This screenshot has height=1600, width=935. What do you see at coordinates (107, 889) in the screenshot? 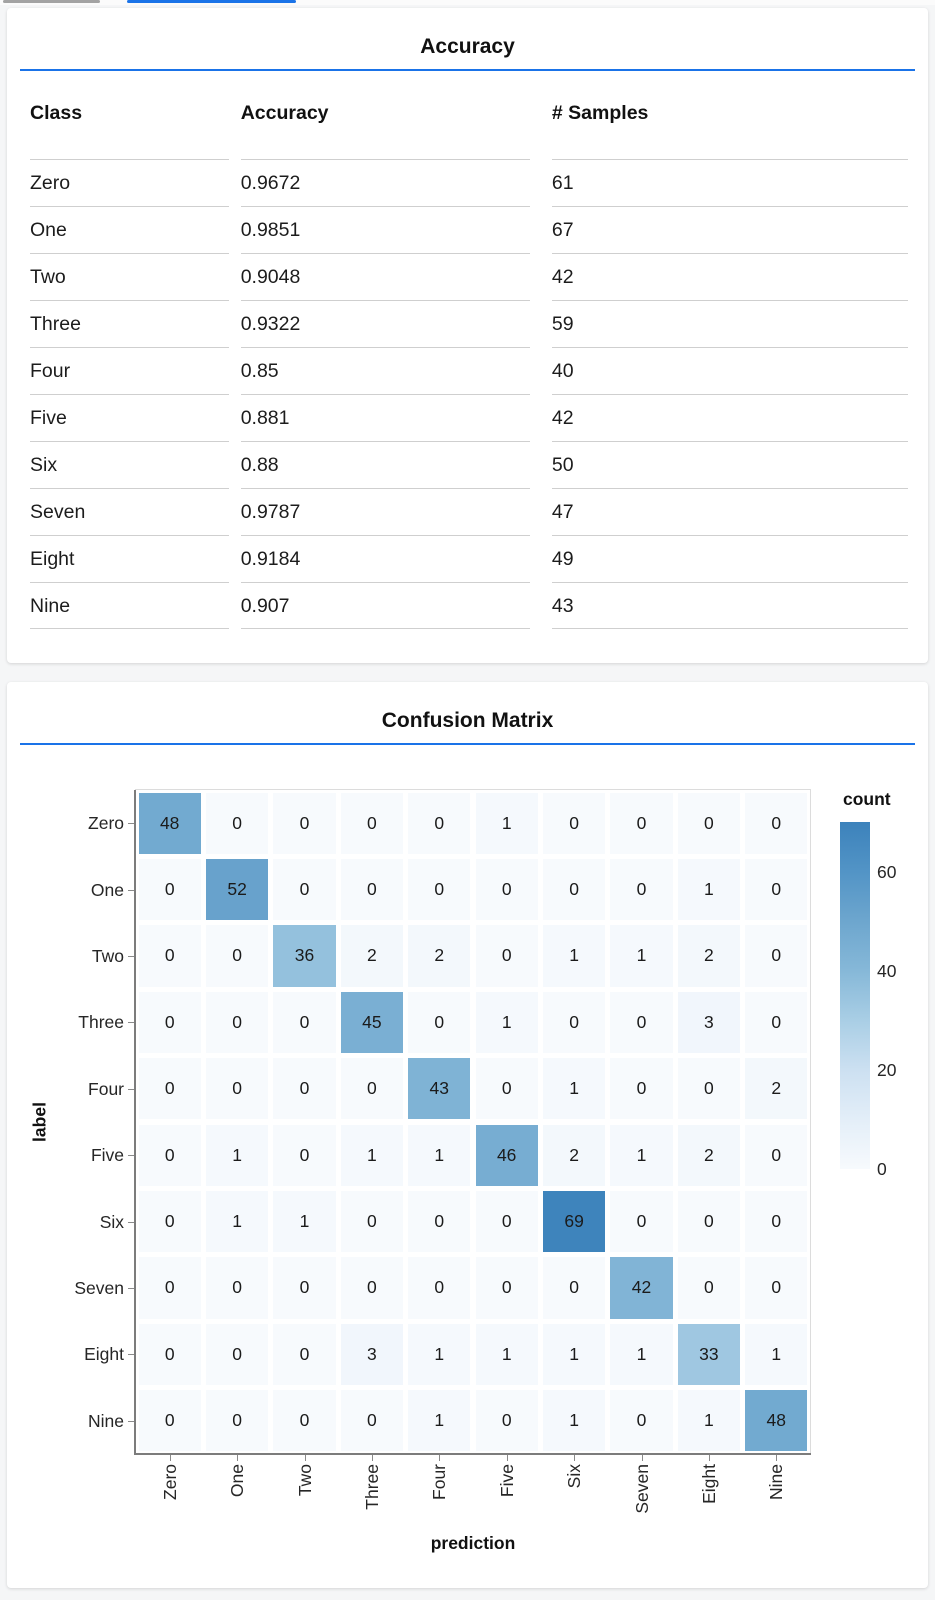
I see `row-label: One` at bounding box center [107, 889].